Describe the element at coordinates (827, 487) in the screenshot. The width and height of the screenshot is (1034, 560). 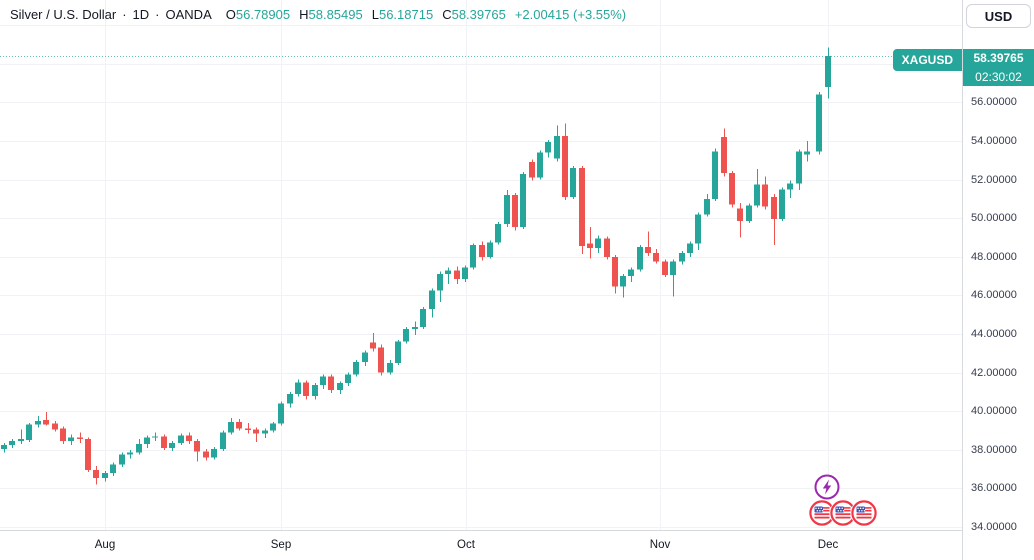
I see `lightning-event-icon` at that location.